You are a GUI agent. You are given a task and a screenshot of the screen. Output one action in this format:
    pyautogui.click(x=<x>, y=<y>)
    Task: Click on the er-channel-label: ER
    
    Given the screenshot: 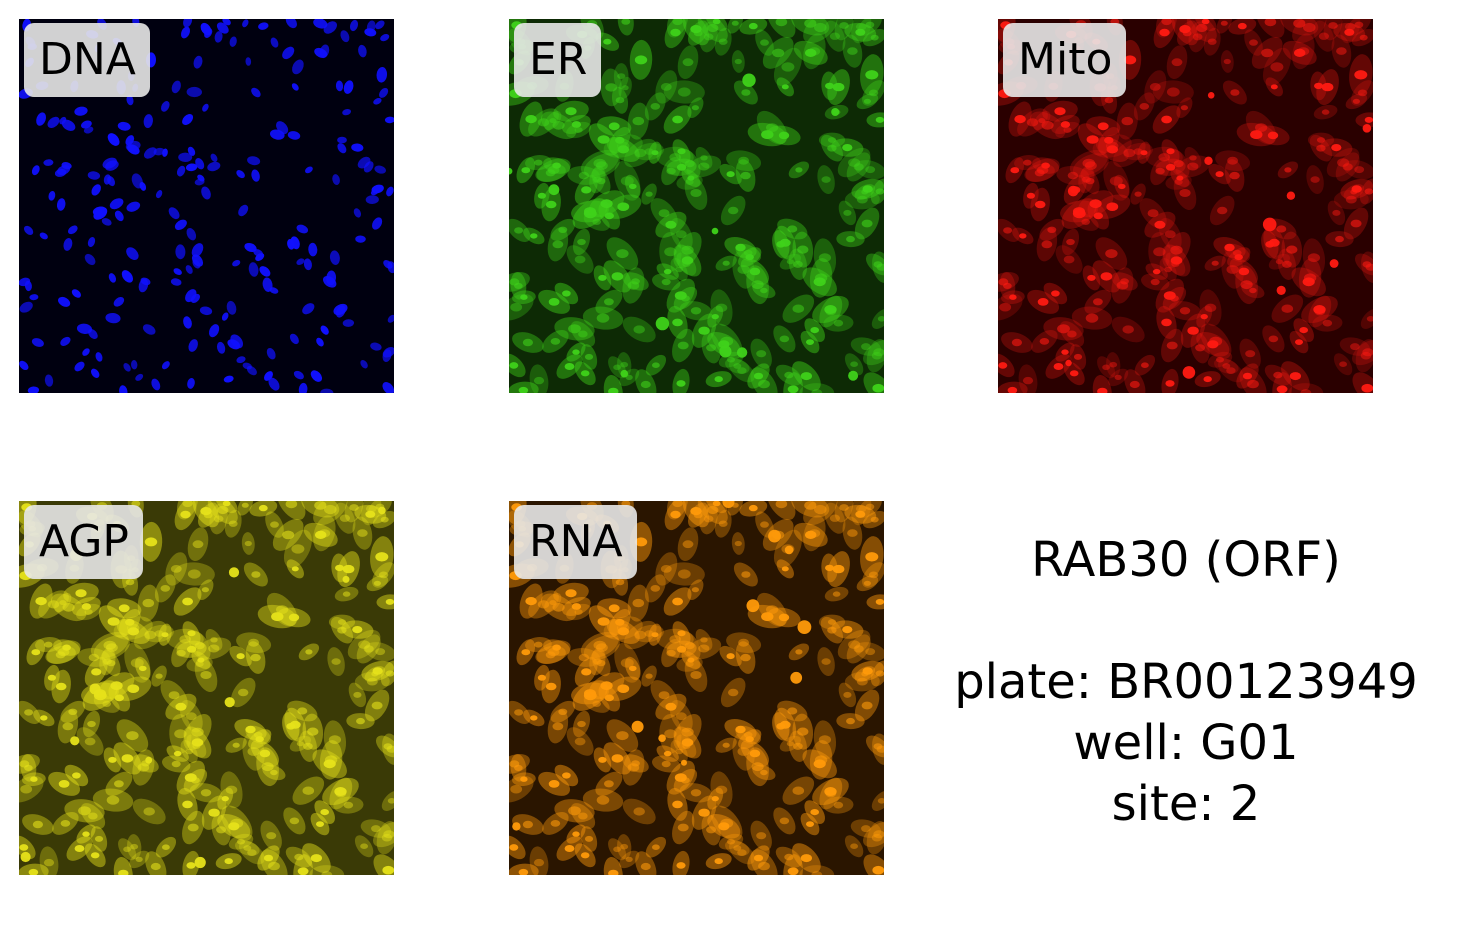 What is the action you would take?
    pyautogui.click(x=558, y=60)
    